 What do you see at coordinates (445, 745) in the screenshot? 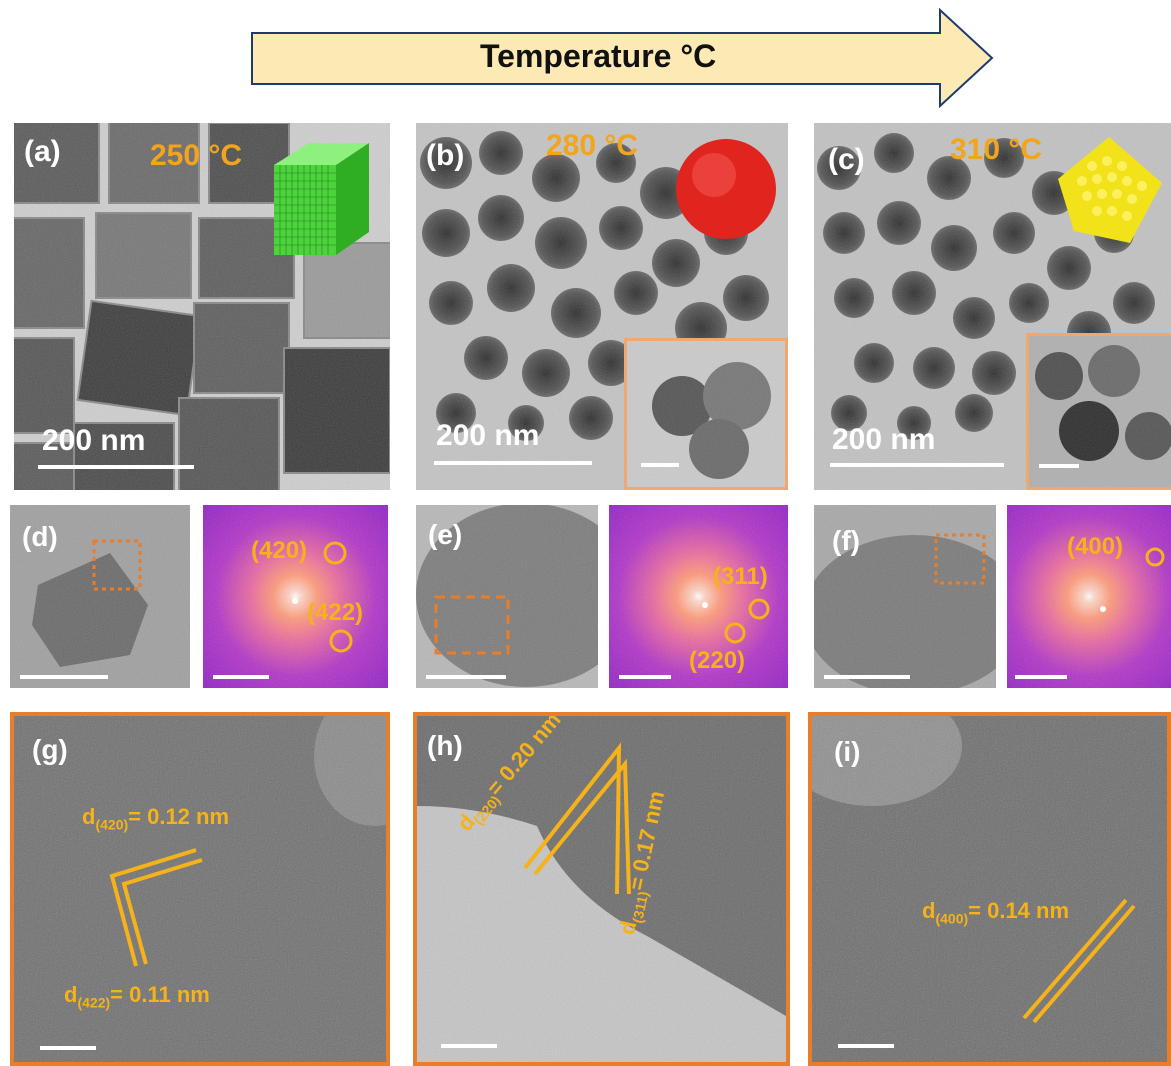
I see `panel-label: (h)` at bounding box center [445, 745].